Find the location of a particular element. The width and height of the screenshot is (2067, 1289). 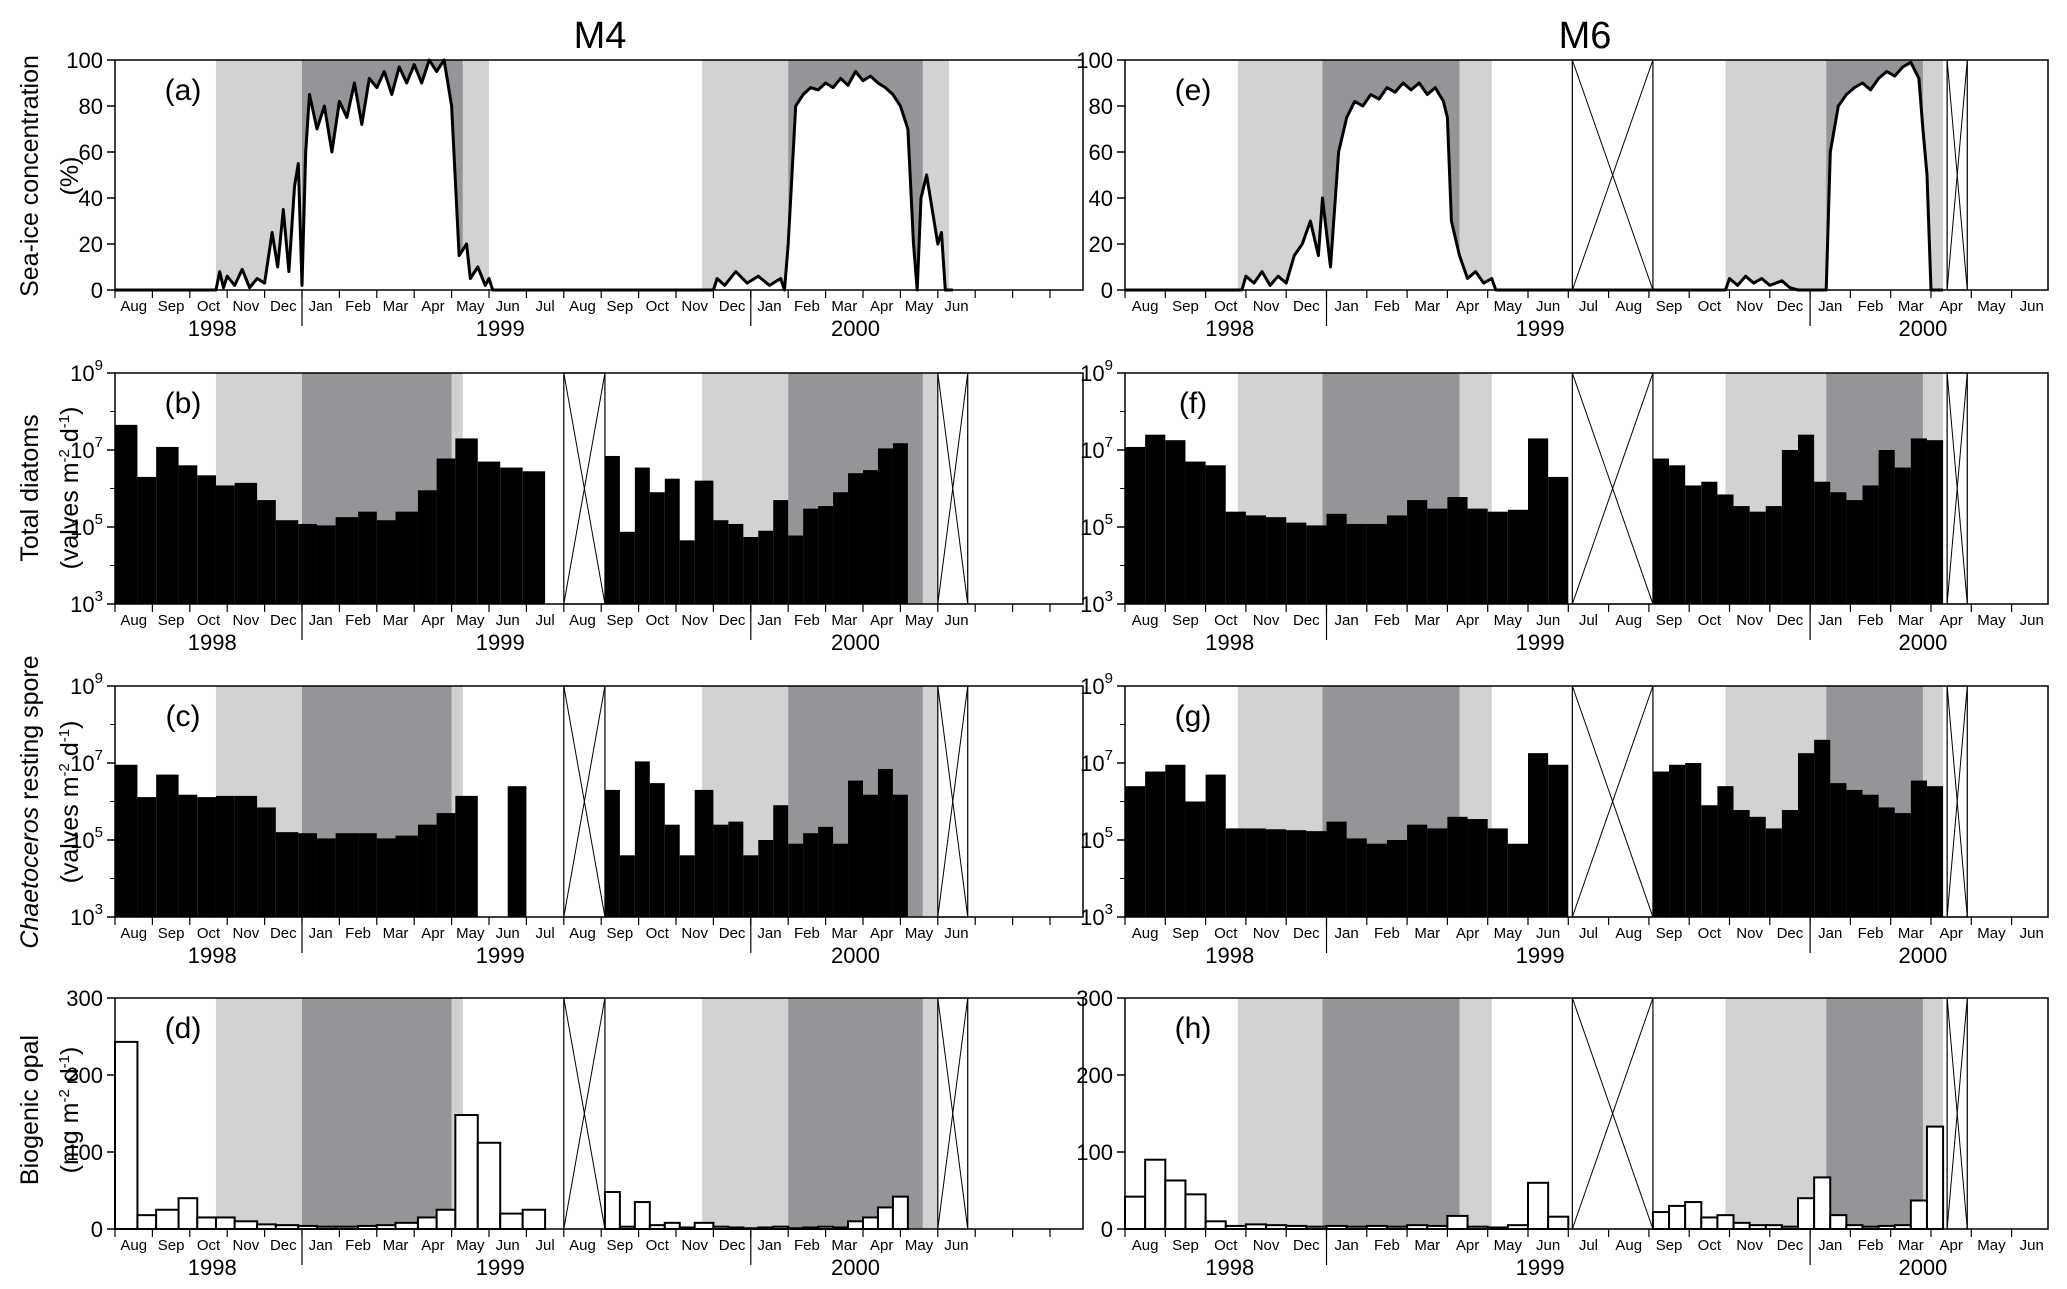

y-tick-exponent: 9 is located at coordinates (99, 678).